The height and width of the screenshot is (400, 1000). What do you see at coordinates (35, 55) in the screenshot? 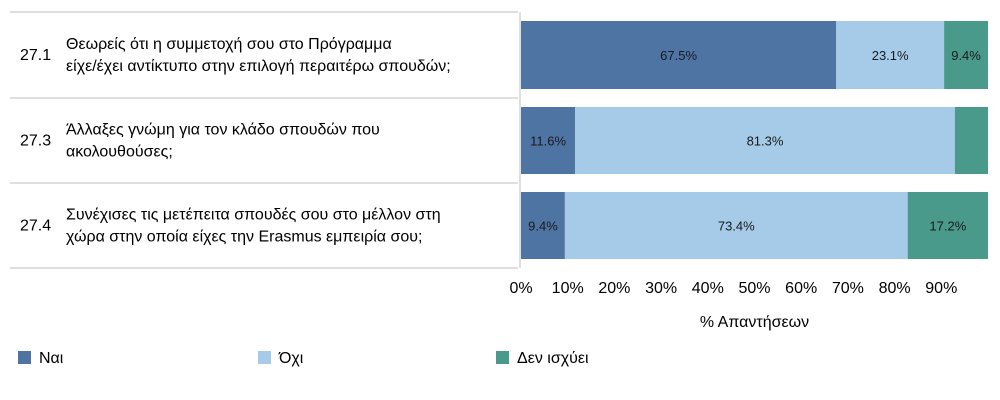
I see `question-number: 27.1` at bounding box center [35, 55].